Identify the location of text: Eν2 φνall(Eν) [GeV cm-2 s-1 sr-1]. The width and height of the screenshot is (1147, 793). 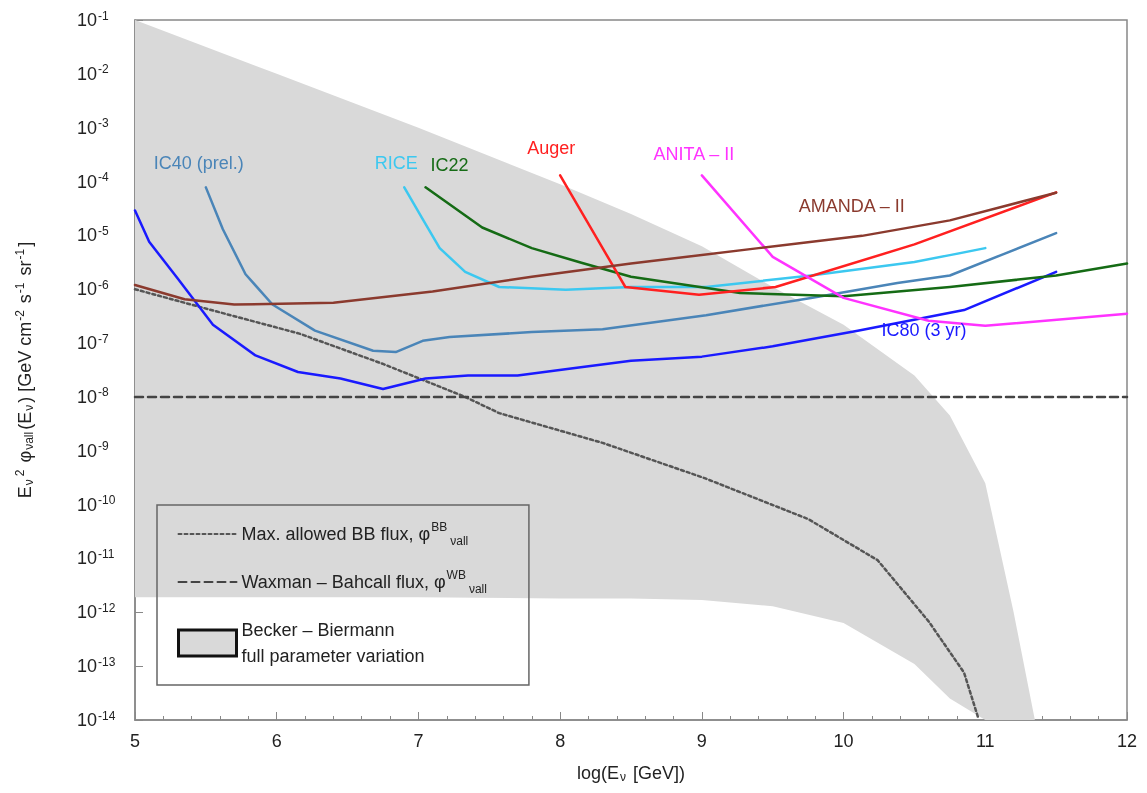
(24, 370).